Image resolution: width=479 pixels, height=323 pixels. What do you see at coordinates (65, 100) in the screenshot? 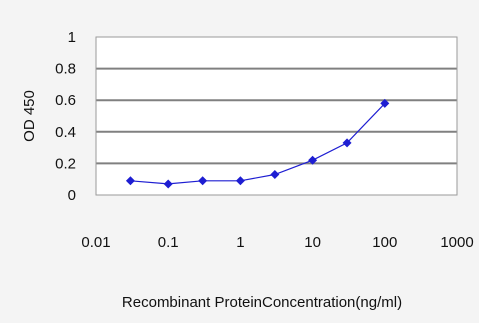
I see `y-tick-label: 0.6` at bounding box center [65, 100].